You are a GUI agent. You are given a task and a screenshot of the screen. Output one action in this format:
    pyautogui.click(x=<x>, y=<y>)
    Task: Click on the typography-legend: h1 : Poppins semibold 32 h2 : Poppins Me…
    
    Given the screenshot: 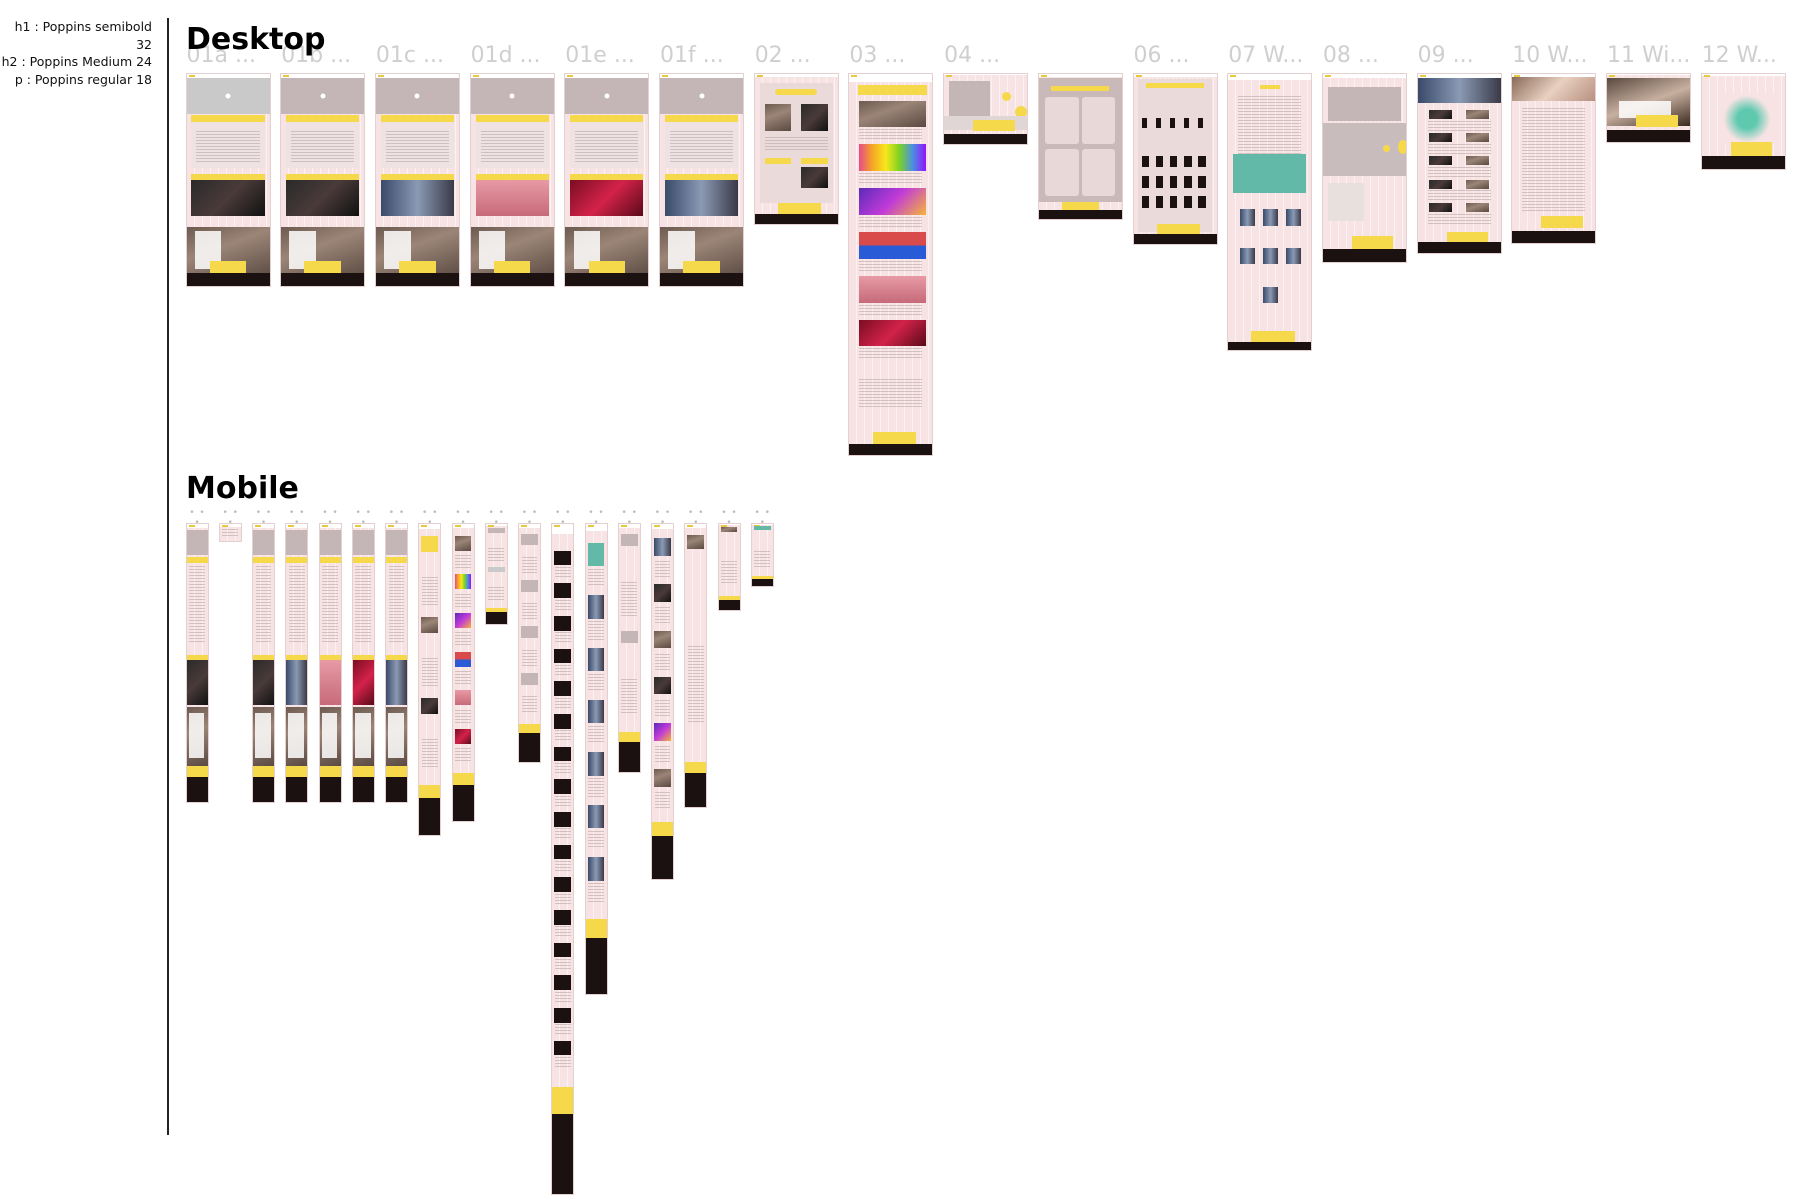 What is the action you would take?
    pyautogui.click(x=76, y=53)
    